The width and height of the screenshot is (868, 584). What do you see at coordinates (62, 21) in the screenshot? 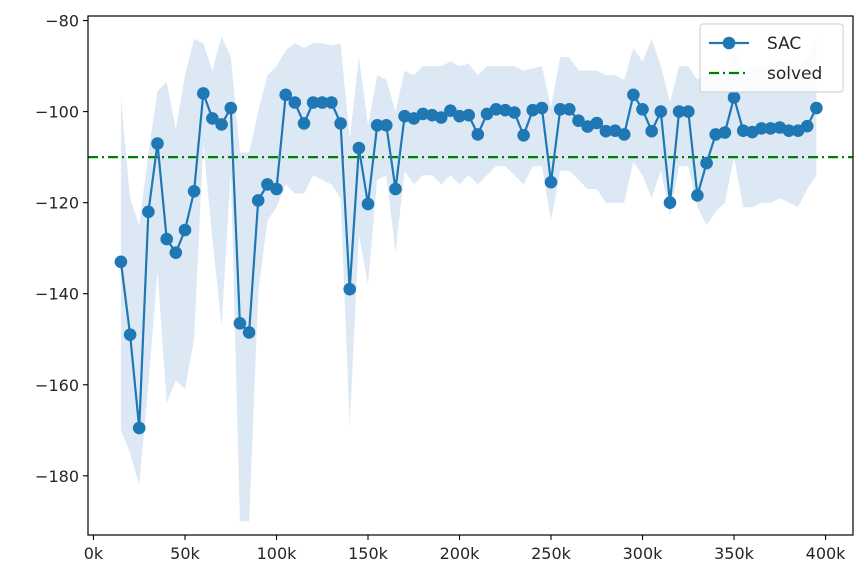
I see `y-tick-label: −80` at bounding box center [62, 21].